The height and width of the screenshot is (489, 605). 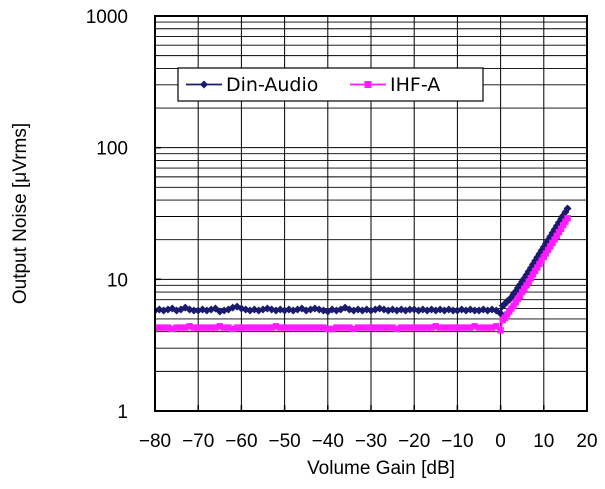 I want to click on legend-item-ihf-a: IHF-A, so click(x=395, y=85).